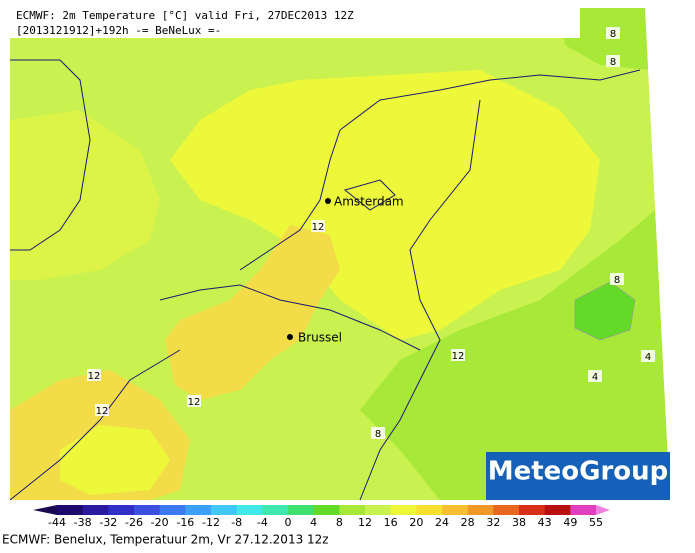 The height and width of the screenshot is (553, 695). I want to click on city-label: Brussel, so click(320, 338).